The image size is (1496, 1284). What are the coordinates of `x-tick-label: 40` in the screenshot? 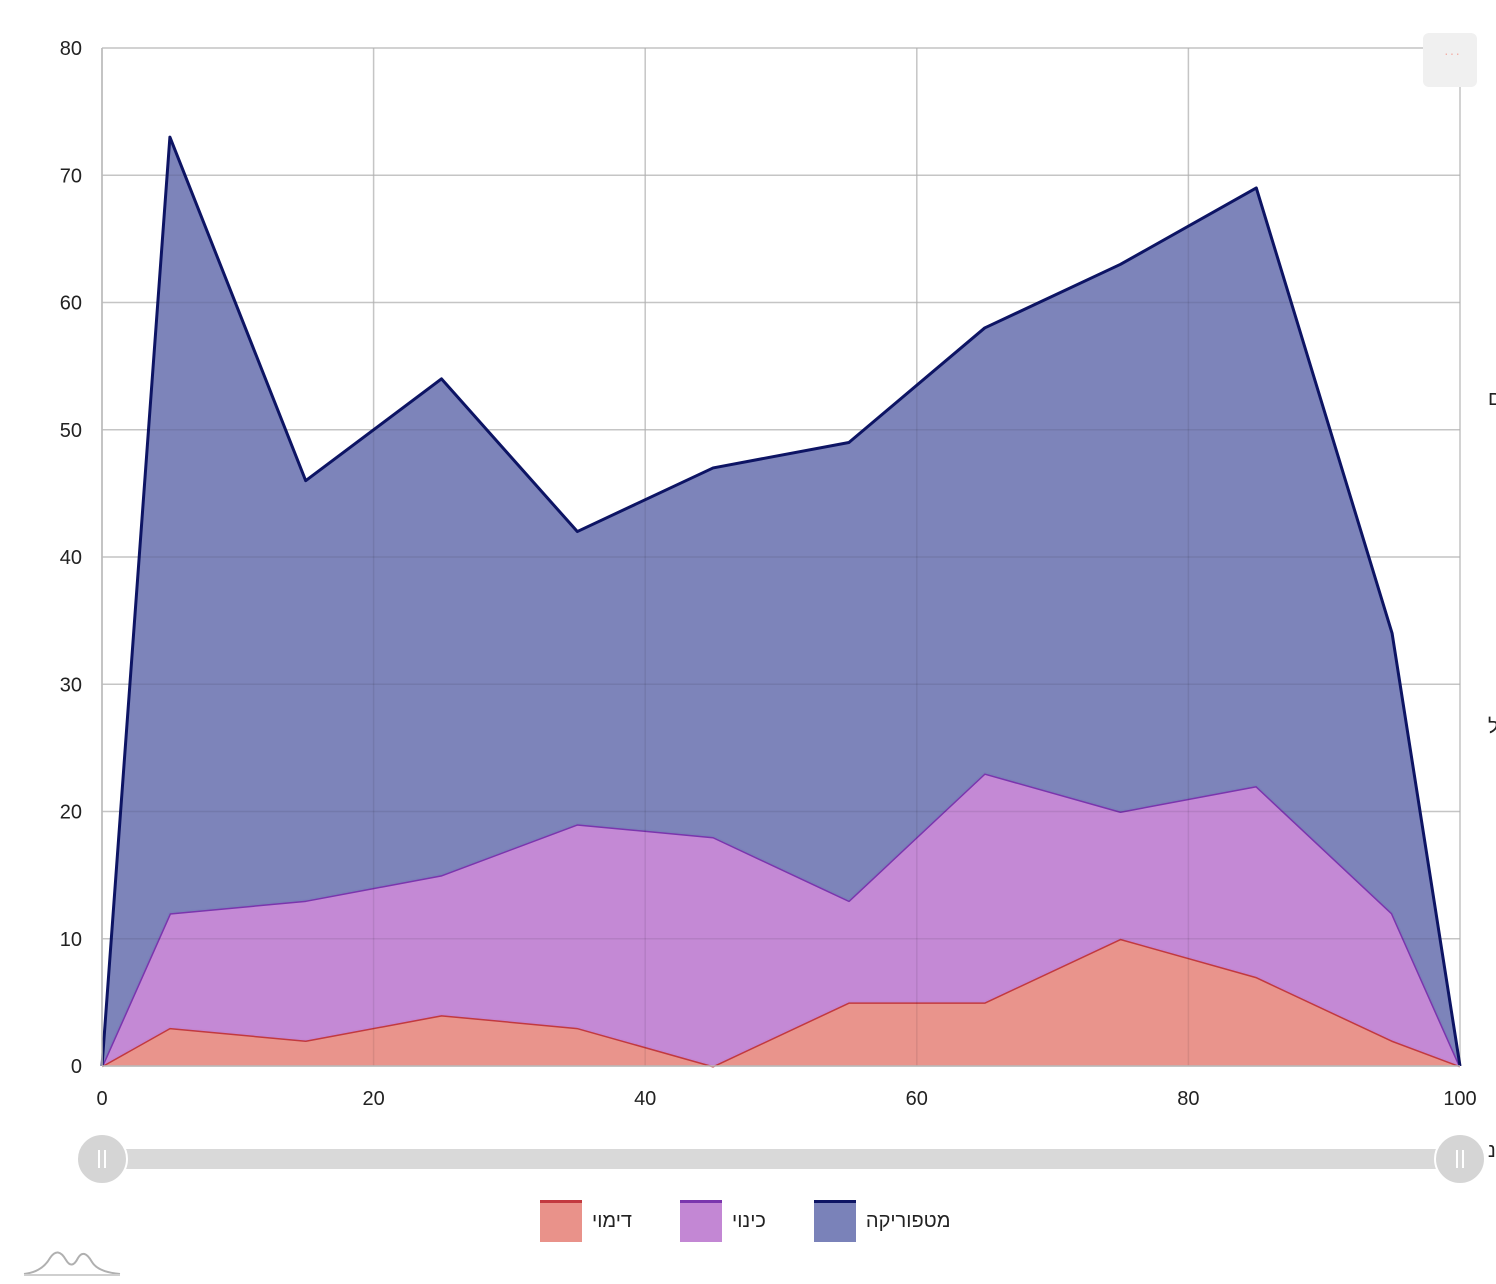 It's located at (645, 1099).